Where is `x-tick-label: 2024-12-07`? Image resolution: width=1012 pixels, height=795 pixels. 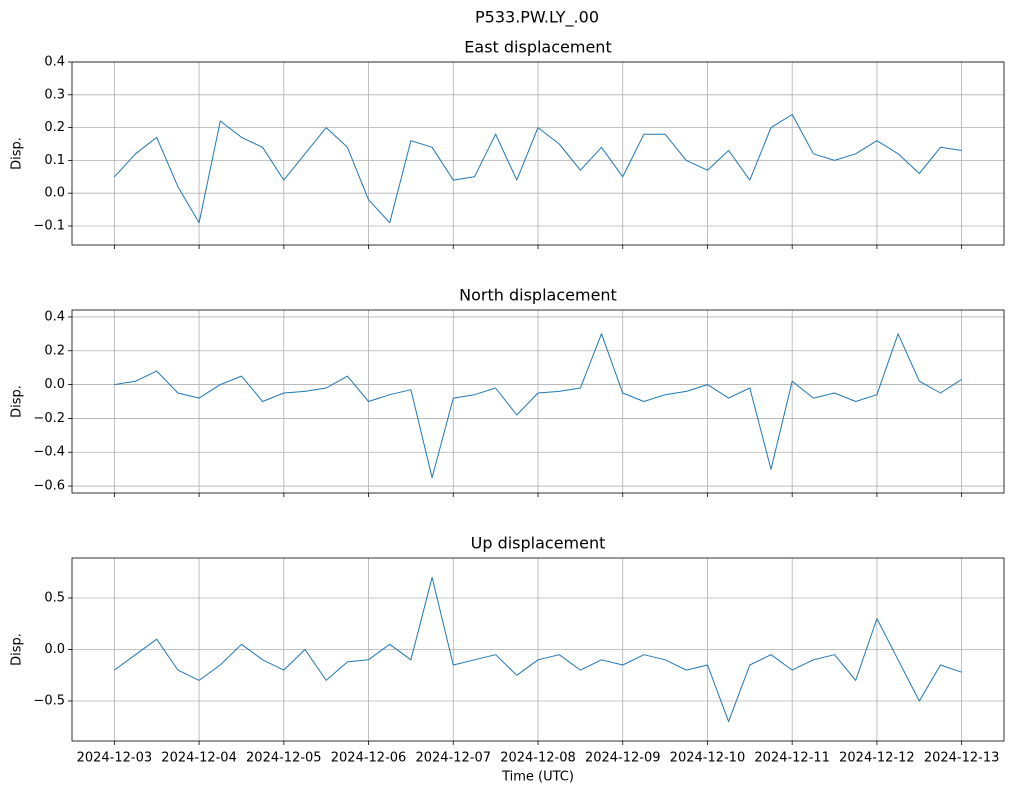
x-tick-label: 2024-12-07 is located at coordinates (453, 758).